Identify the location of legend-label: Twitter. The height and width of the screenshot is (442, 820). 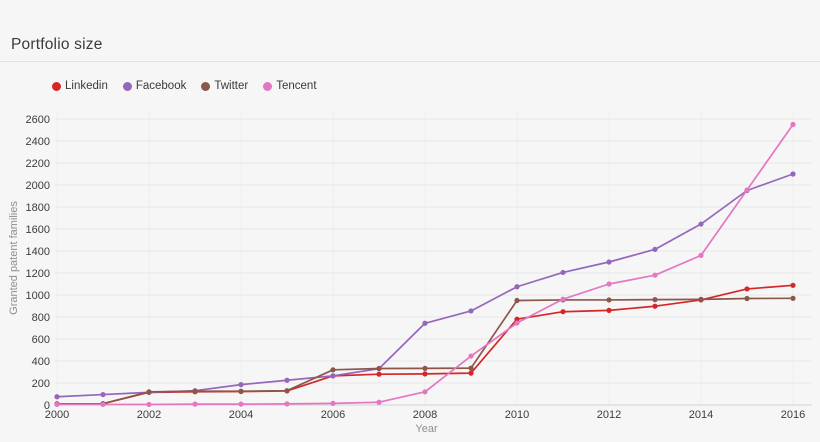
(231, 86).